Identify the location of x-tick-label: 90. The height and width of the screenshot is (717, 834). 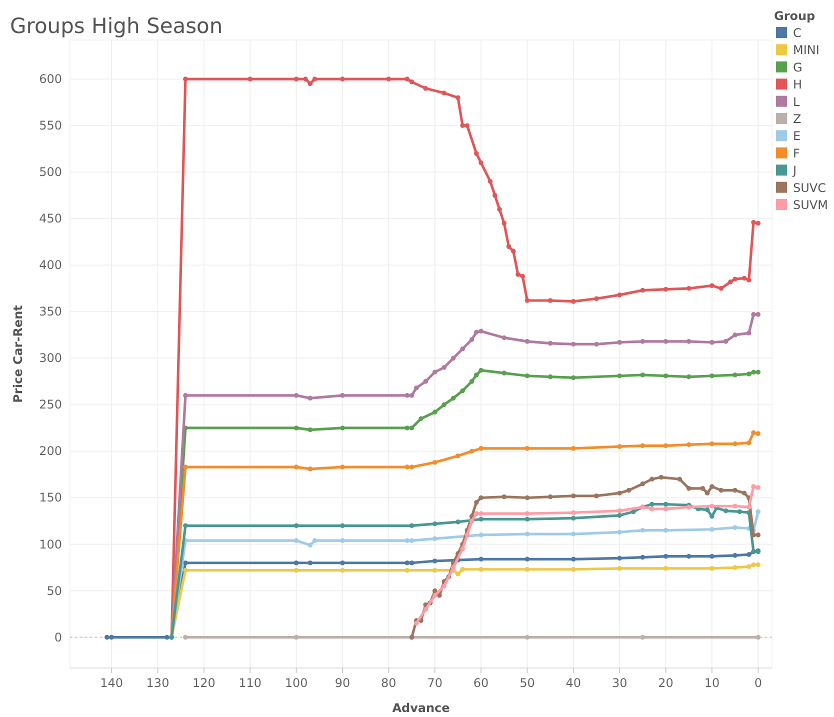
(342, 683).